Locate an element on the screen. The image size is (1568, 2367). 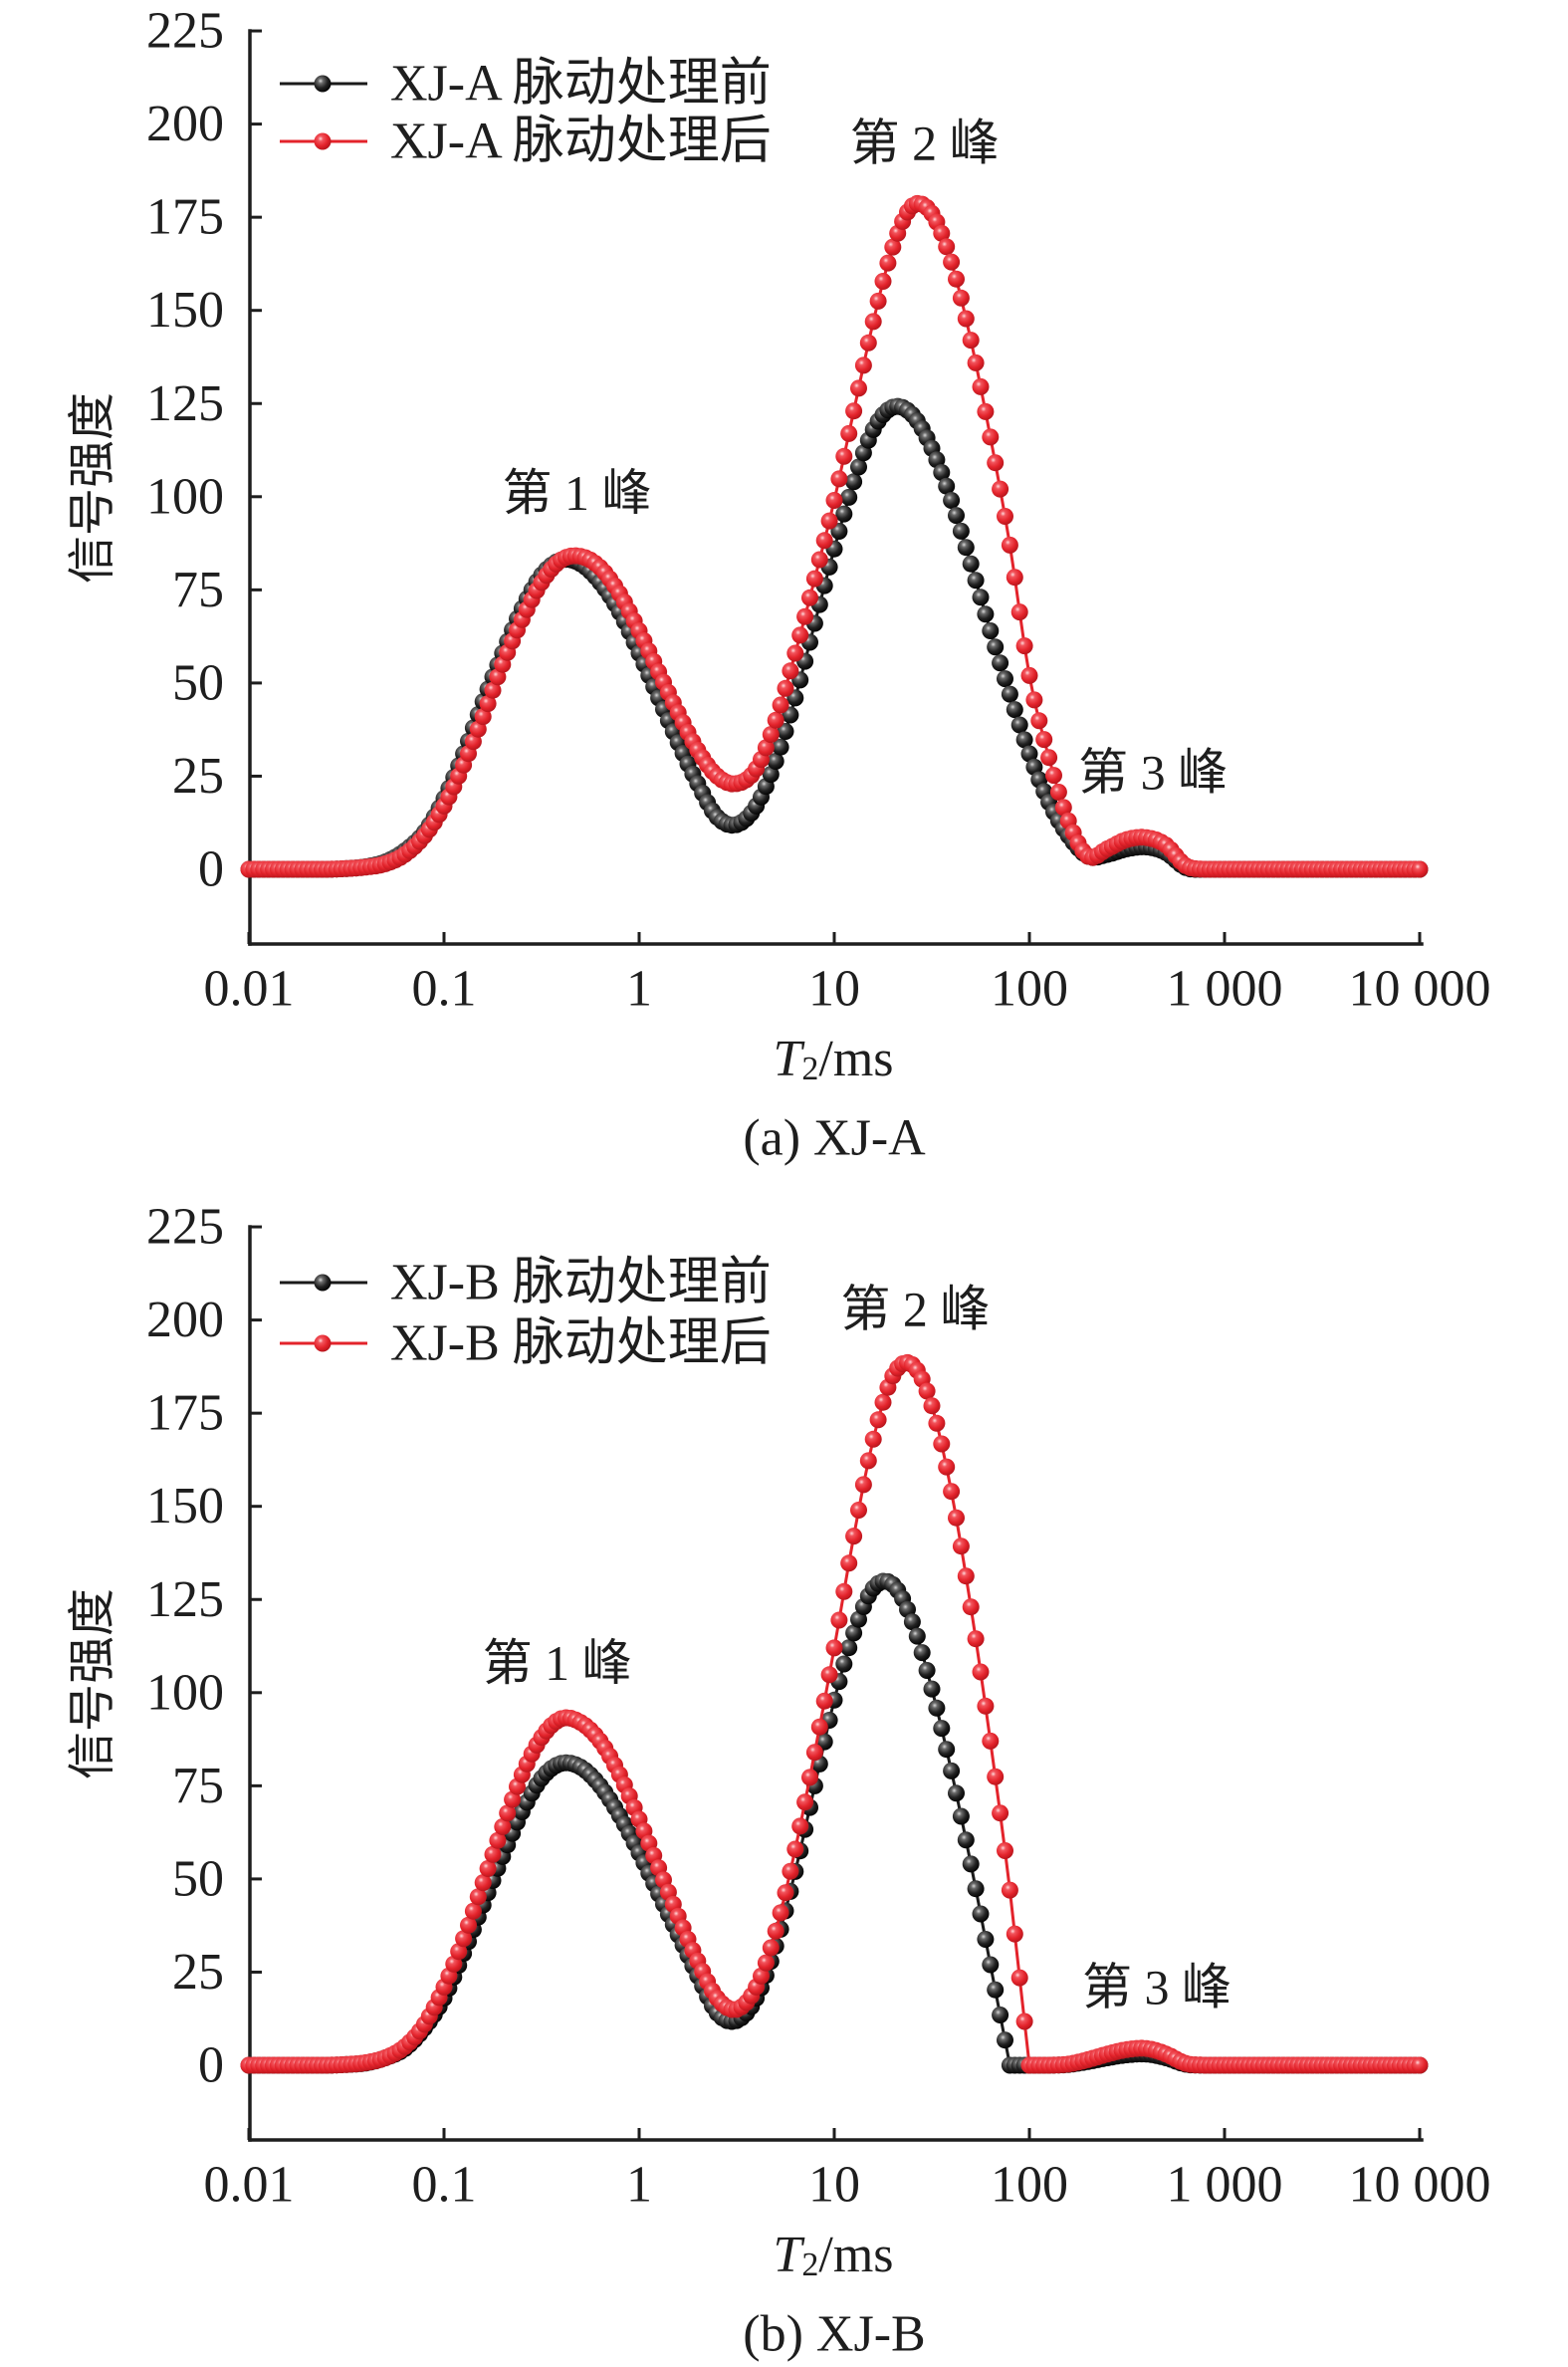
x-tick-label: 10 000 is located at coordinates (1420, 990).